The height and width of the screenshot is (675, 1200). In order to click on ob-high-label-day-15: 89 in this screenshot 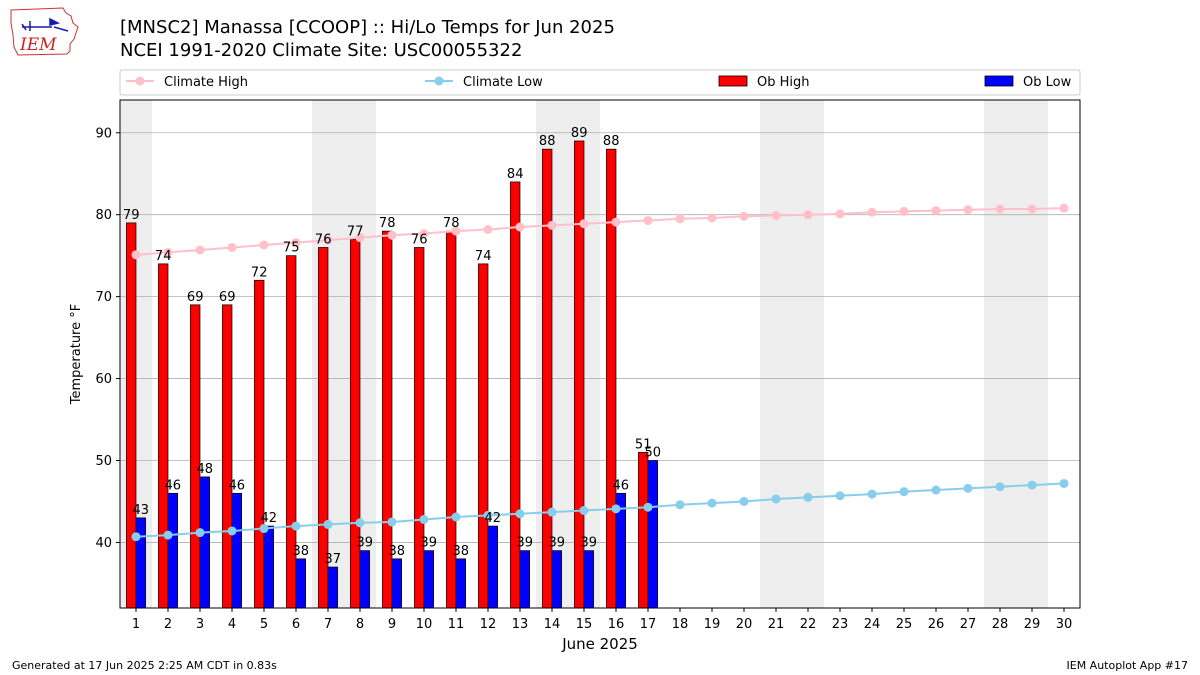, I will do `click(579, 133)`.